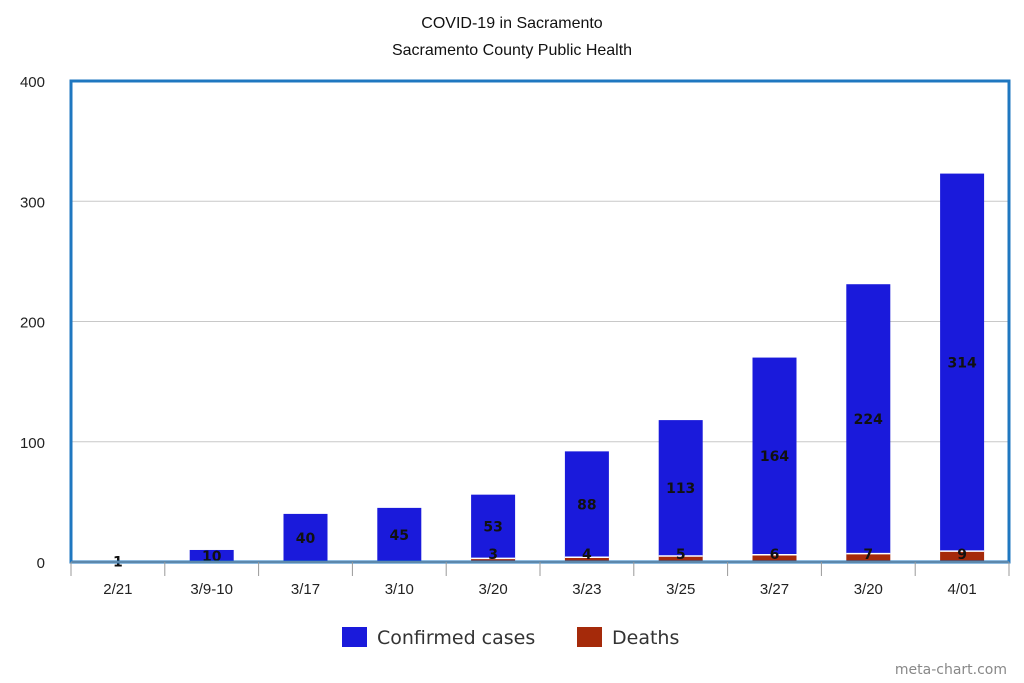 The height and width of the screenshot is (683, 1024). I want to click on x-tick-label: 3/9-10, so click(211, 589).